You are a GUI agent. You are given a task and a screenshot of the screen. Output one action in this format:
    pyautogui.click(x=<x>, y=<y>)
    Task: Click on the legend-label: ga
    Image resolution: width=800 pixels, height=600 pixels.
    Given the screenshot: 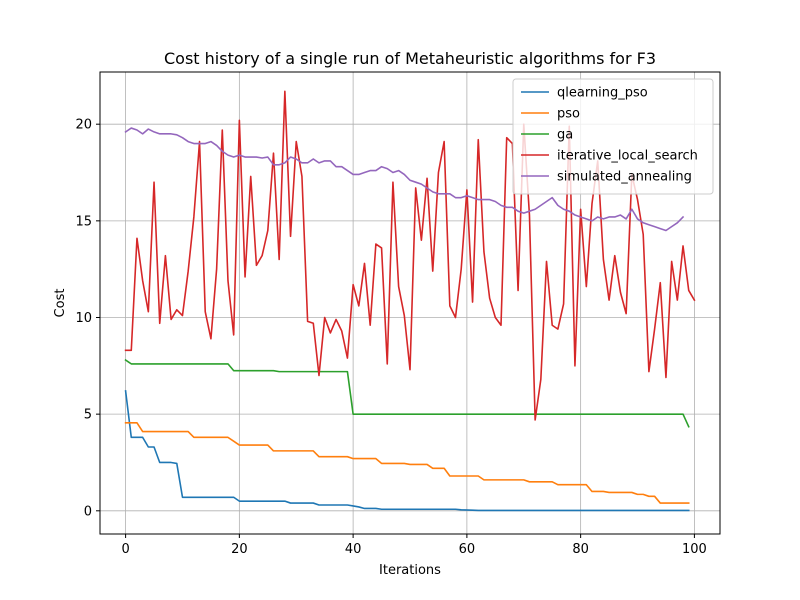 What is the action you would take?
    pyautogui.click(x=565, y=135)
    